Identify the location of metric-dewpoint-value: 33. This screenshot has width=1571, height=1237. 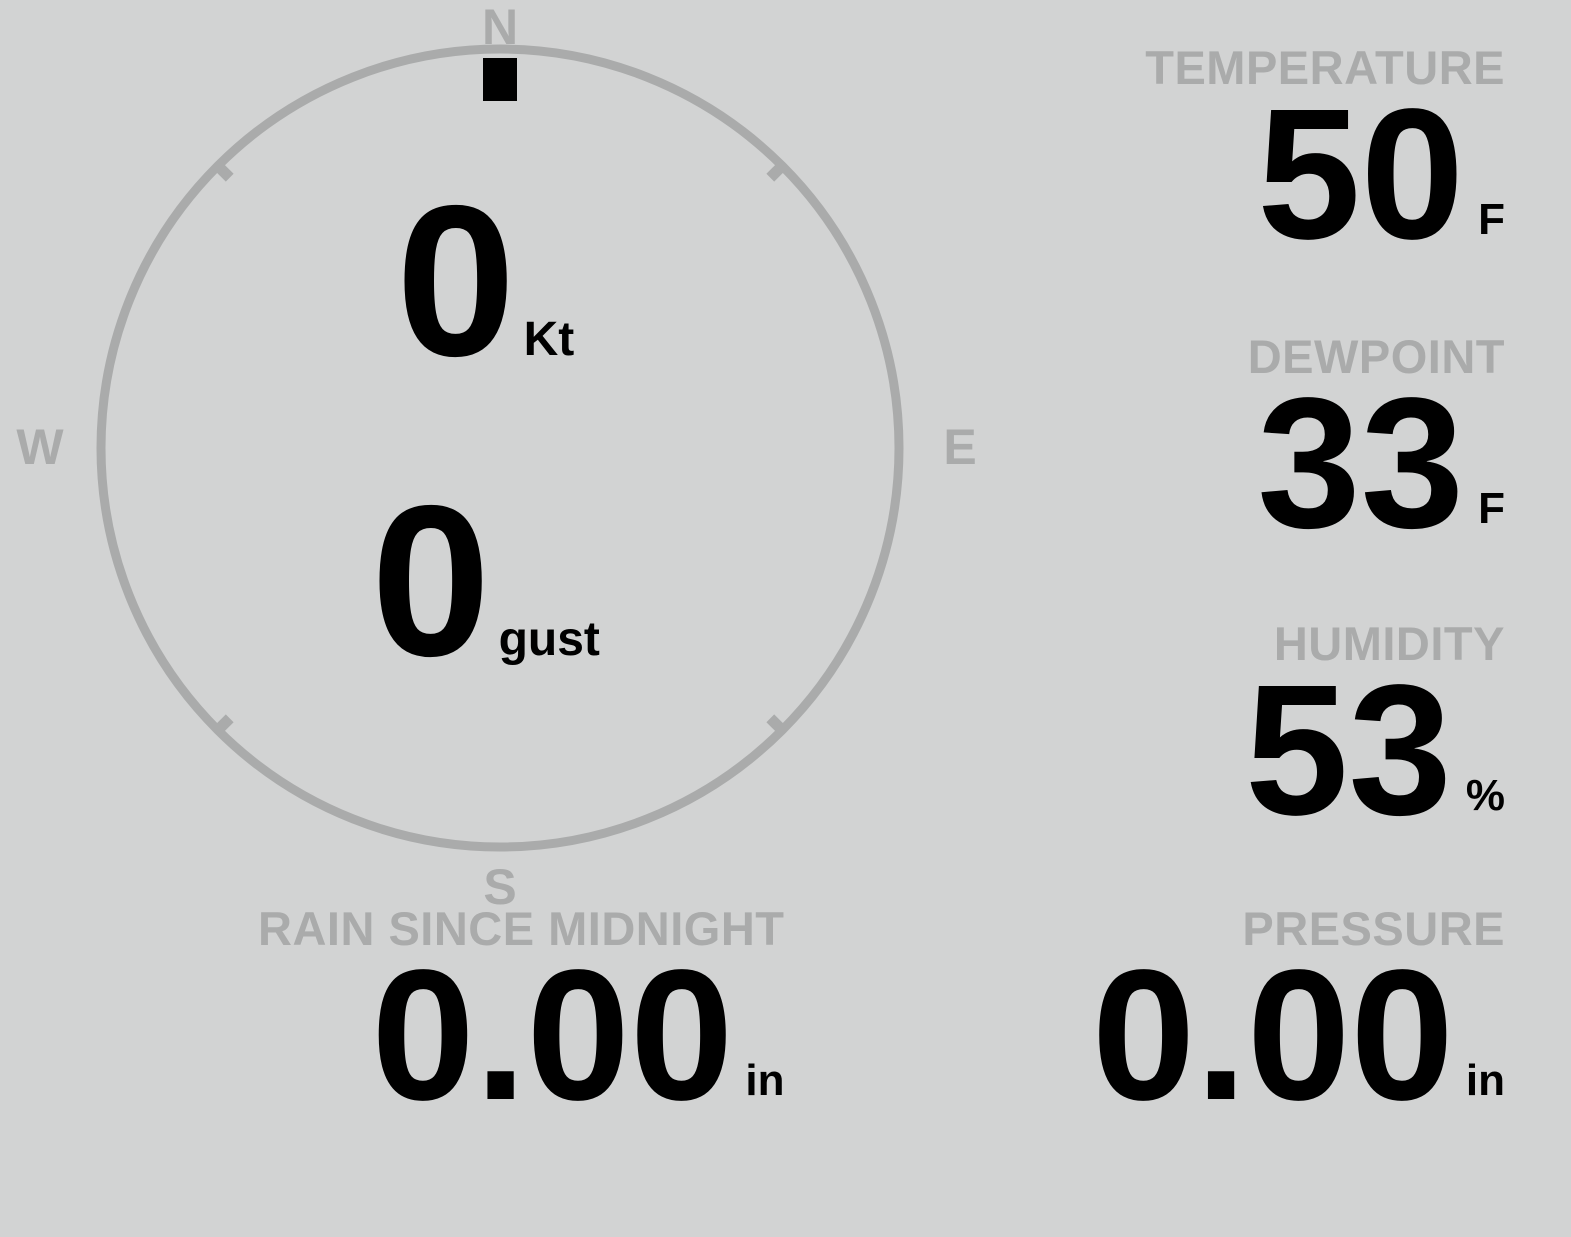
(1361, 463).